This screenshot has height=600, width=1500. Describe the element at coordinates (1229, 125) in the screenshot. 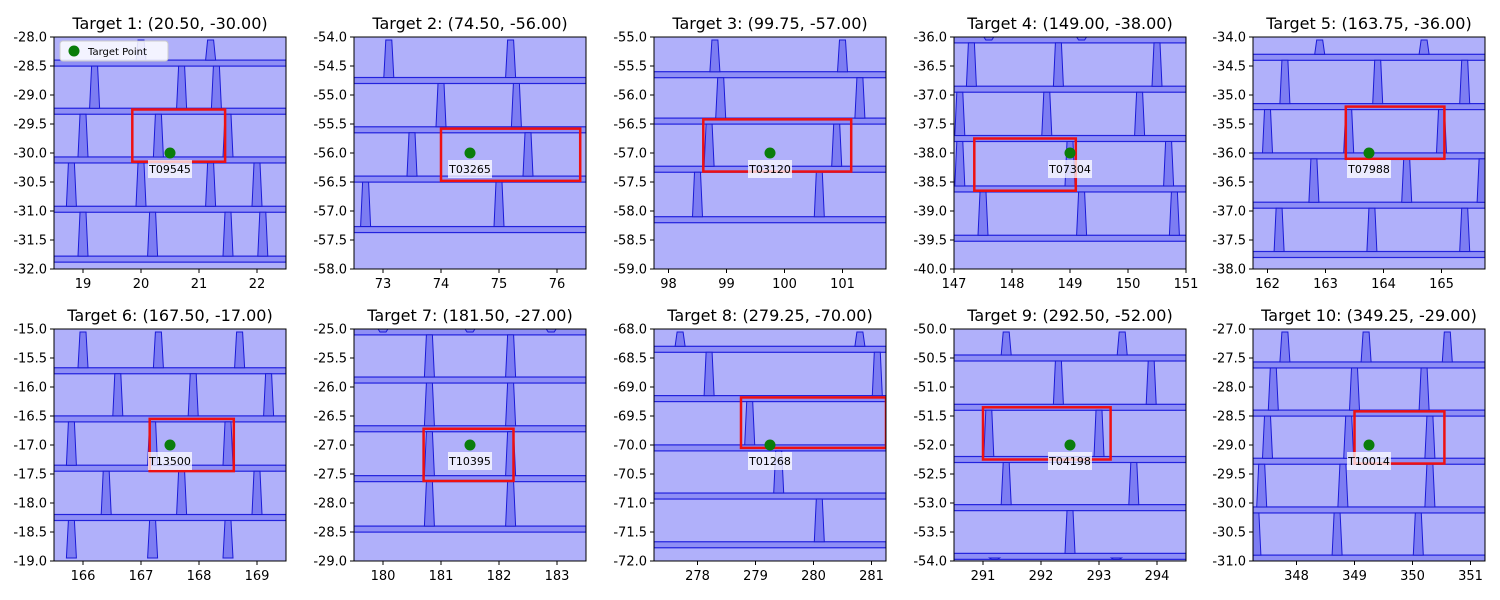

I see `y-tick-label: -35.5` at that location.